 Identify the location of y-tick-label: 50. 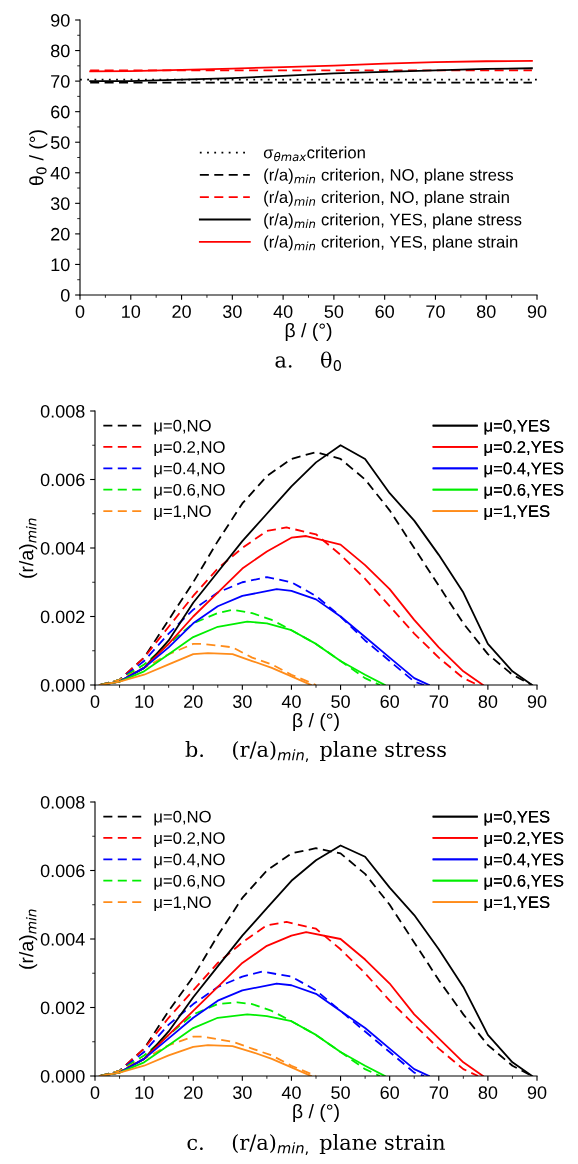
(60, 142).